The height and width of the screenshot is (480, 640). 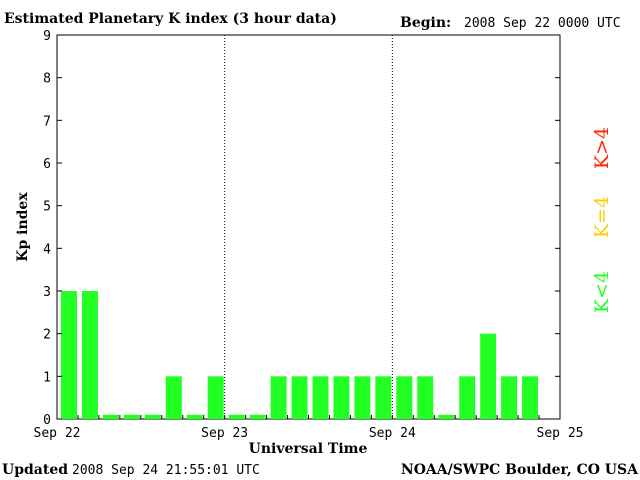 I want to click on updated-value: 2008 Sep 24 21:55:01 UTC, so click(x=166, y=470).